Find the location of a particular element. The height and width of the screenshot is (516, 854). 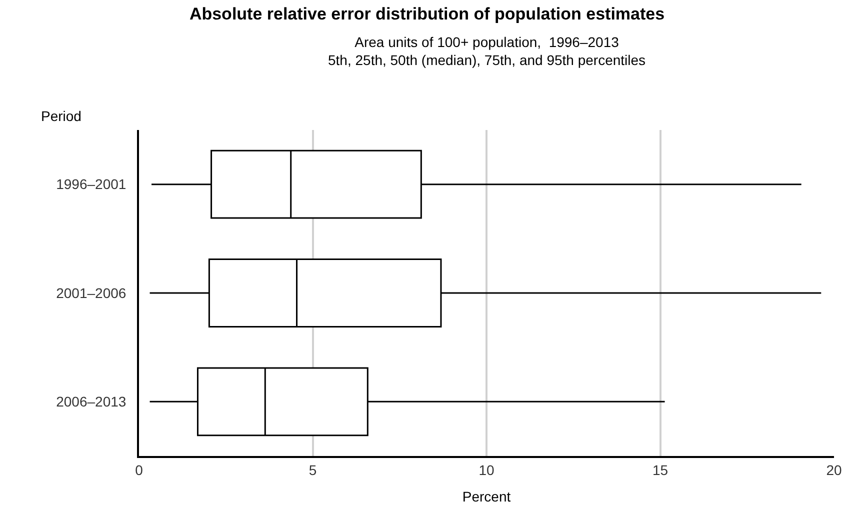

y-tick-label: 1996–2001 is located at coordinates (91, 184).